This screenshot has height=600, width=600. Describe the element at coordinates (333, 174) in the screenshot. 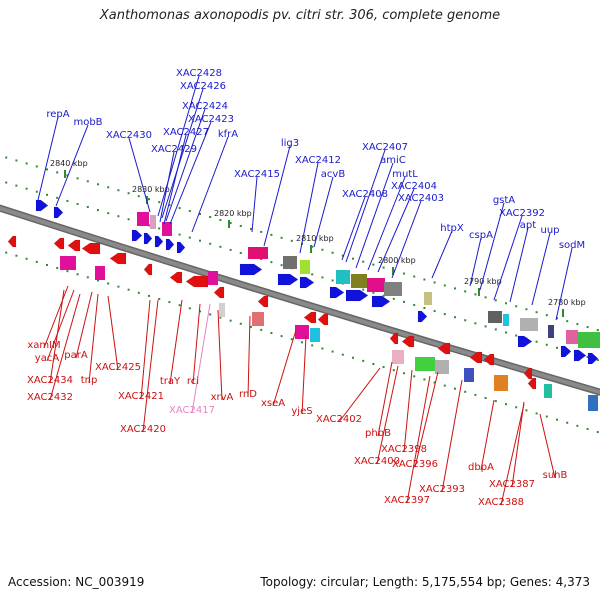

I see `gene-label-forward: acvB` at that location.